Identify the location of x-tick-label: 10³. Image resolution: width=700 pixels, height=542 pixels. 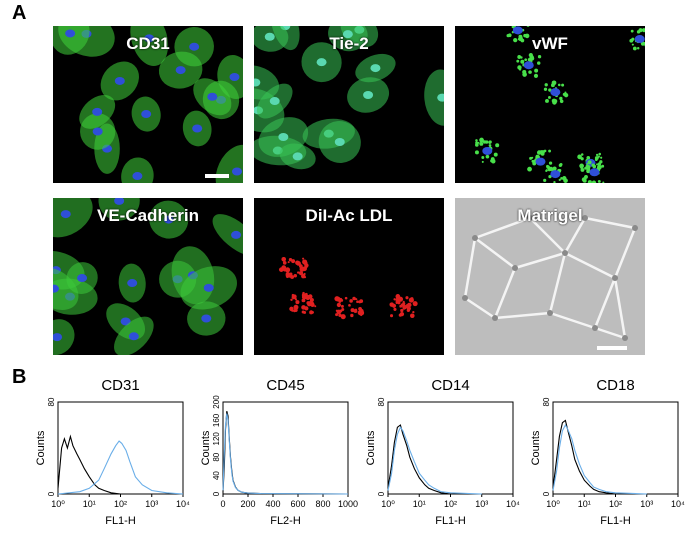
(646, 504).